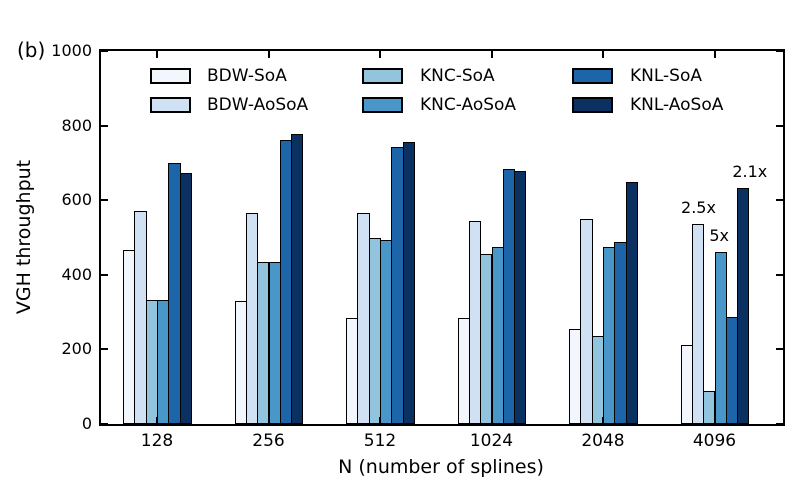  What do you see at coordinates (170, 104) in the screenshot?
I see `legend-swatch-bdw-aosoa` at bounding box center [170, 104].